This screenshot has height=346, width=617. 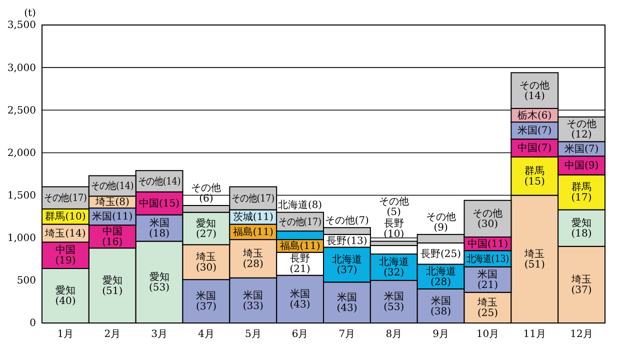 I want to click on annotation: 群馬(10), so click(x=65, y=216).